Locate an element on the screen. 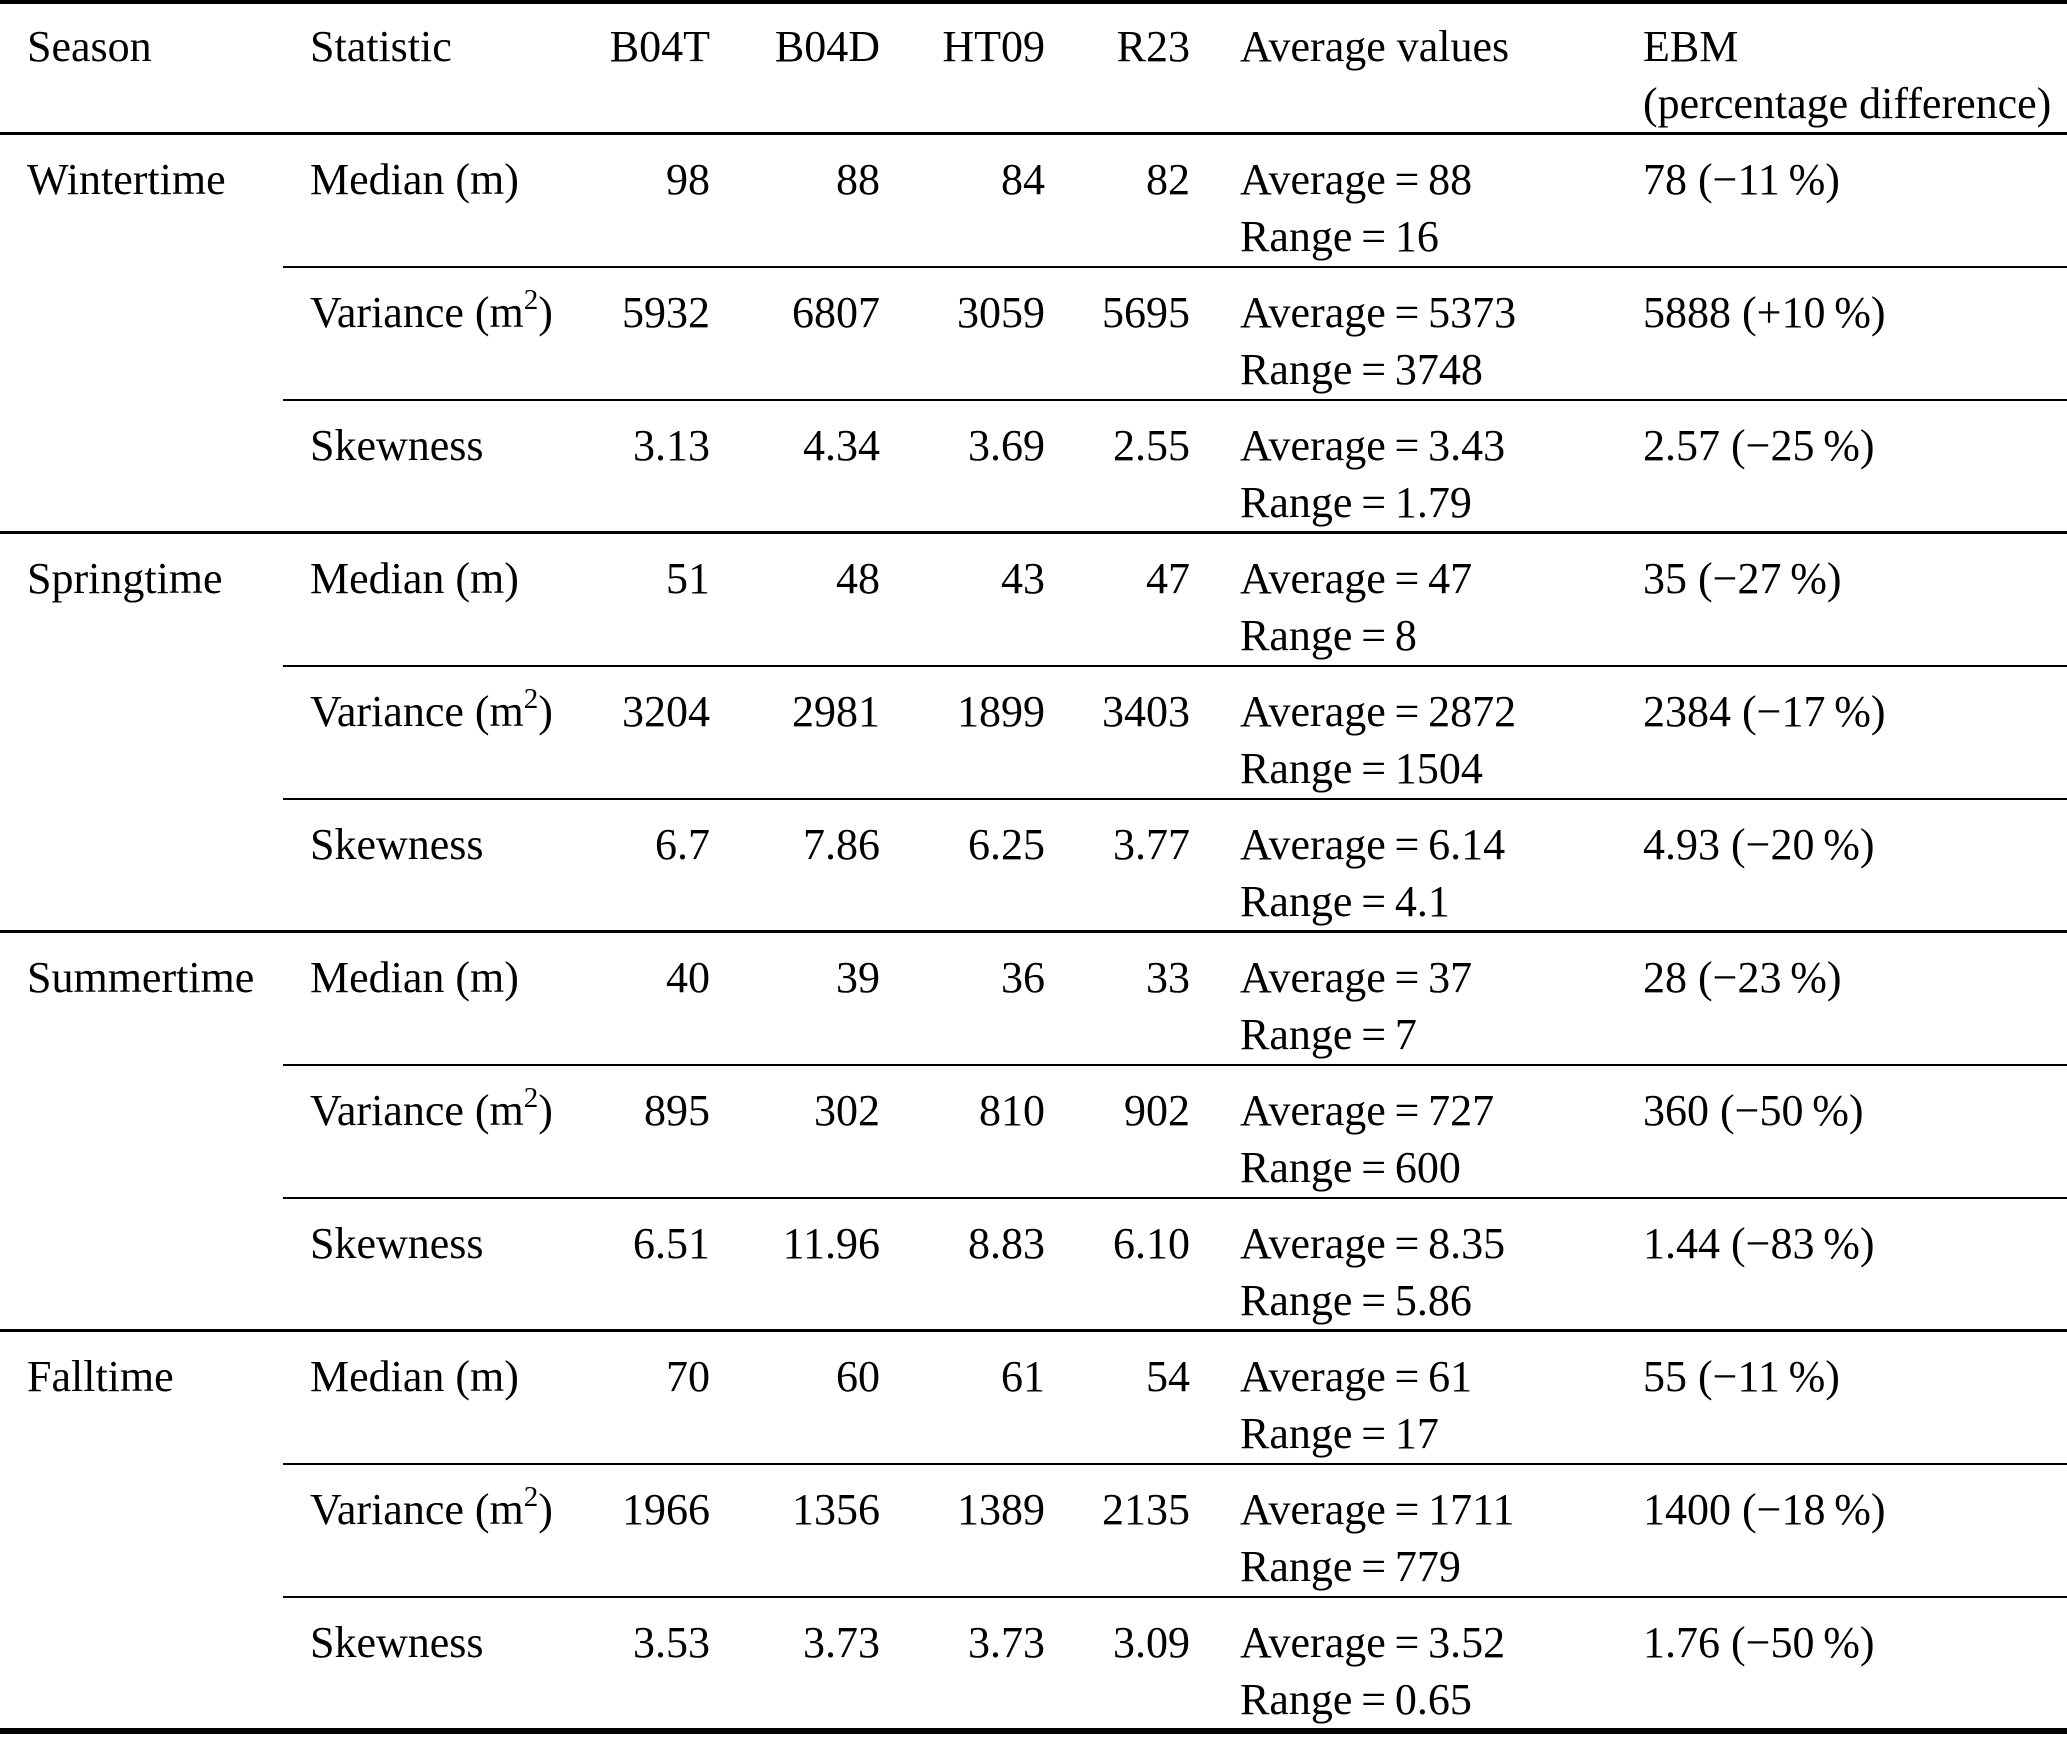 The image size is (2067, 1760). ebm-value-cell: 1400 (−18 %) is located at coordinates (1848, 1529).